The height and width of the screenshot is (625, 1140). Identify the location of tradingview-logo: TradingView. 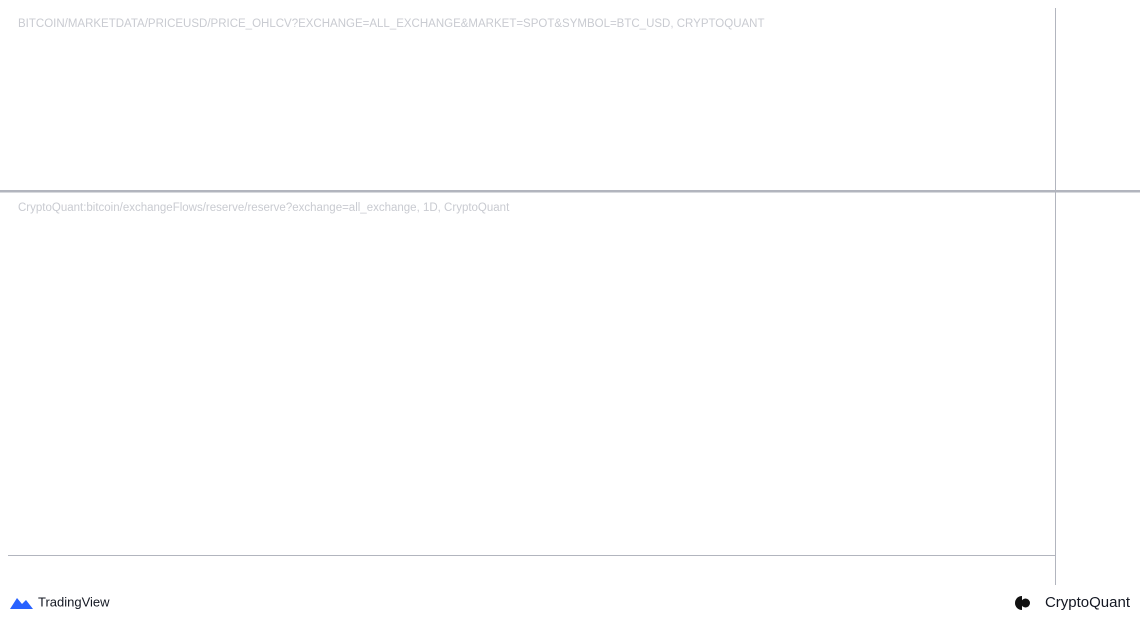
(60, 601).